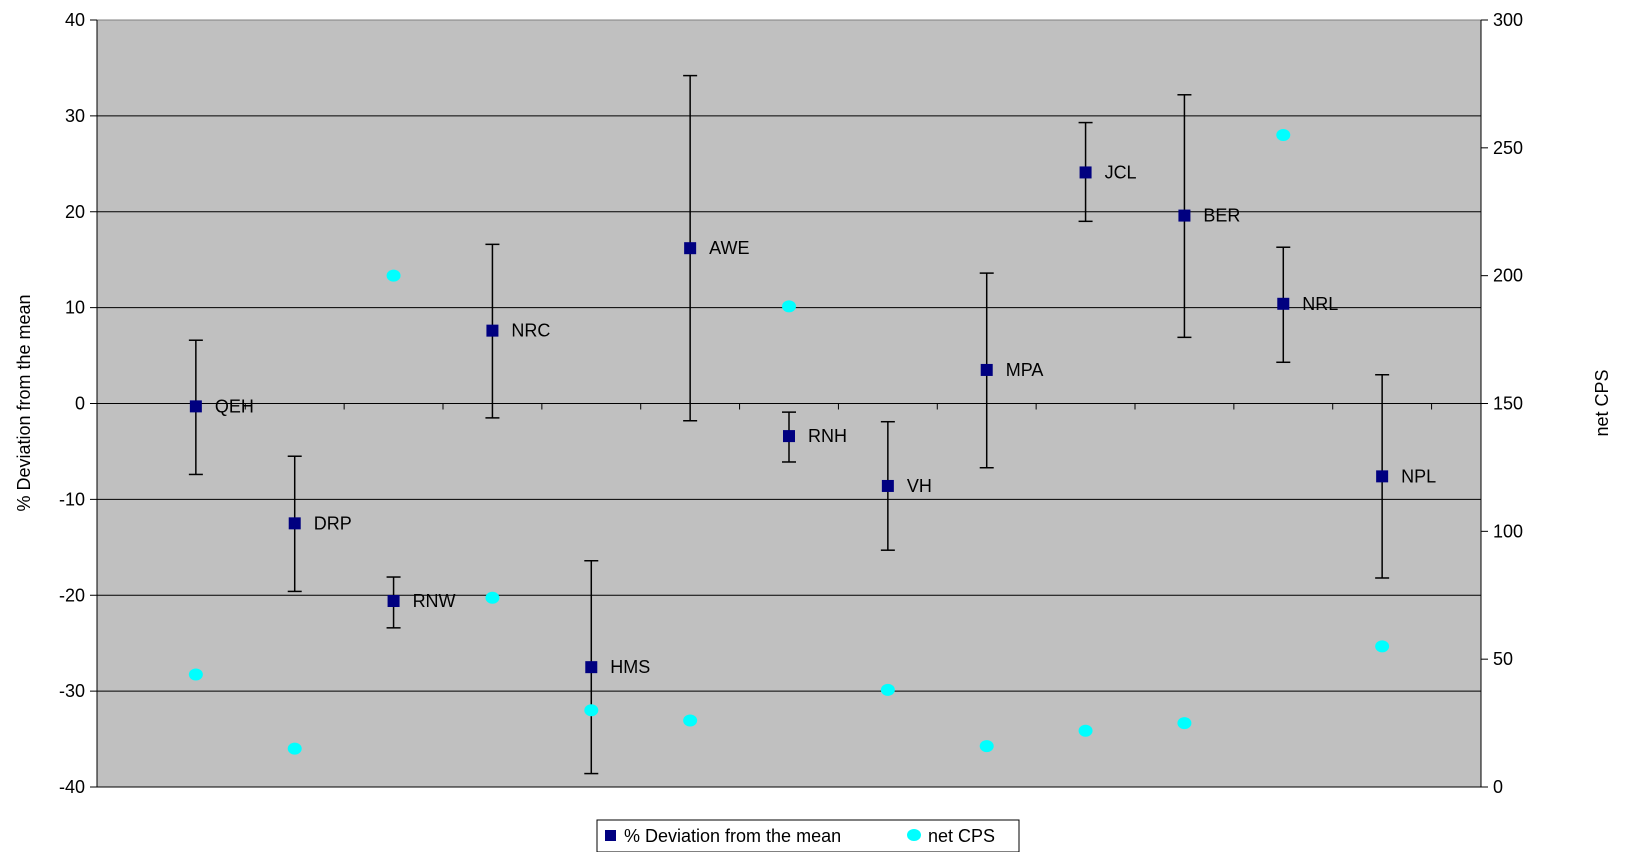 The image size is (1629, 852). I want to click on left-tick-label: 30, so click(75, 116).